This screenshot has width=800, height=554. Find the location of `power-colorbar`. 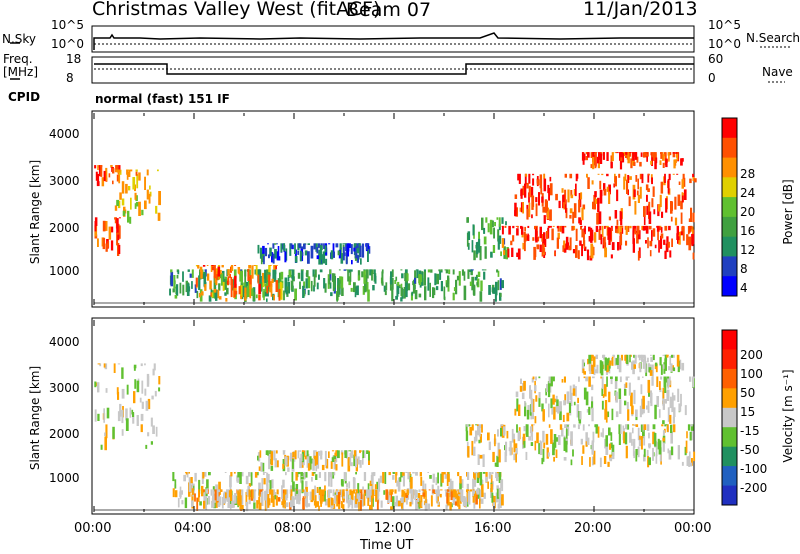

power-colorbar is located at coordinates (729, 207).